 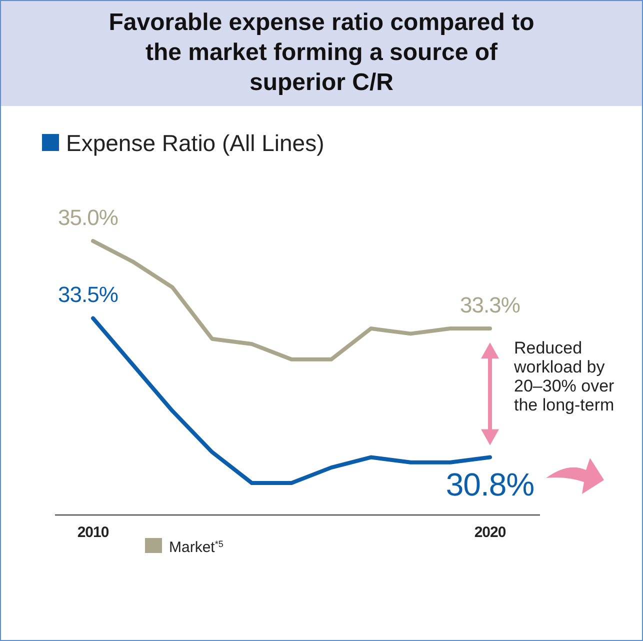 What do you see at coordinates (490, 305) in the screenshot?
I see `data-label: 33.3%` at bounding box center [490, 305].